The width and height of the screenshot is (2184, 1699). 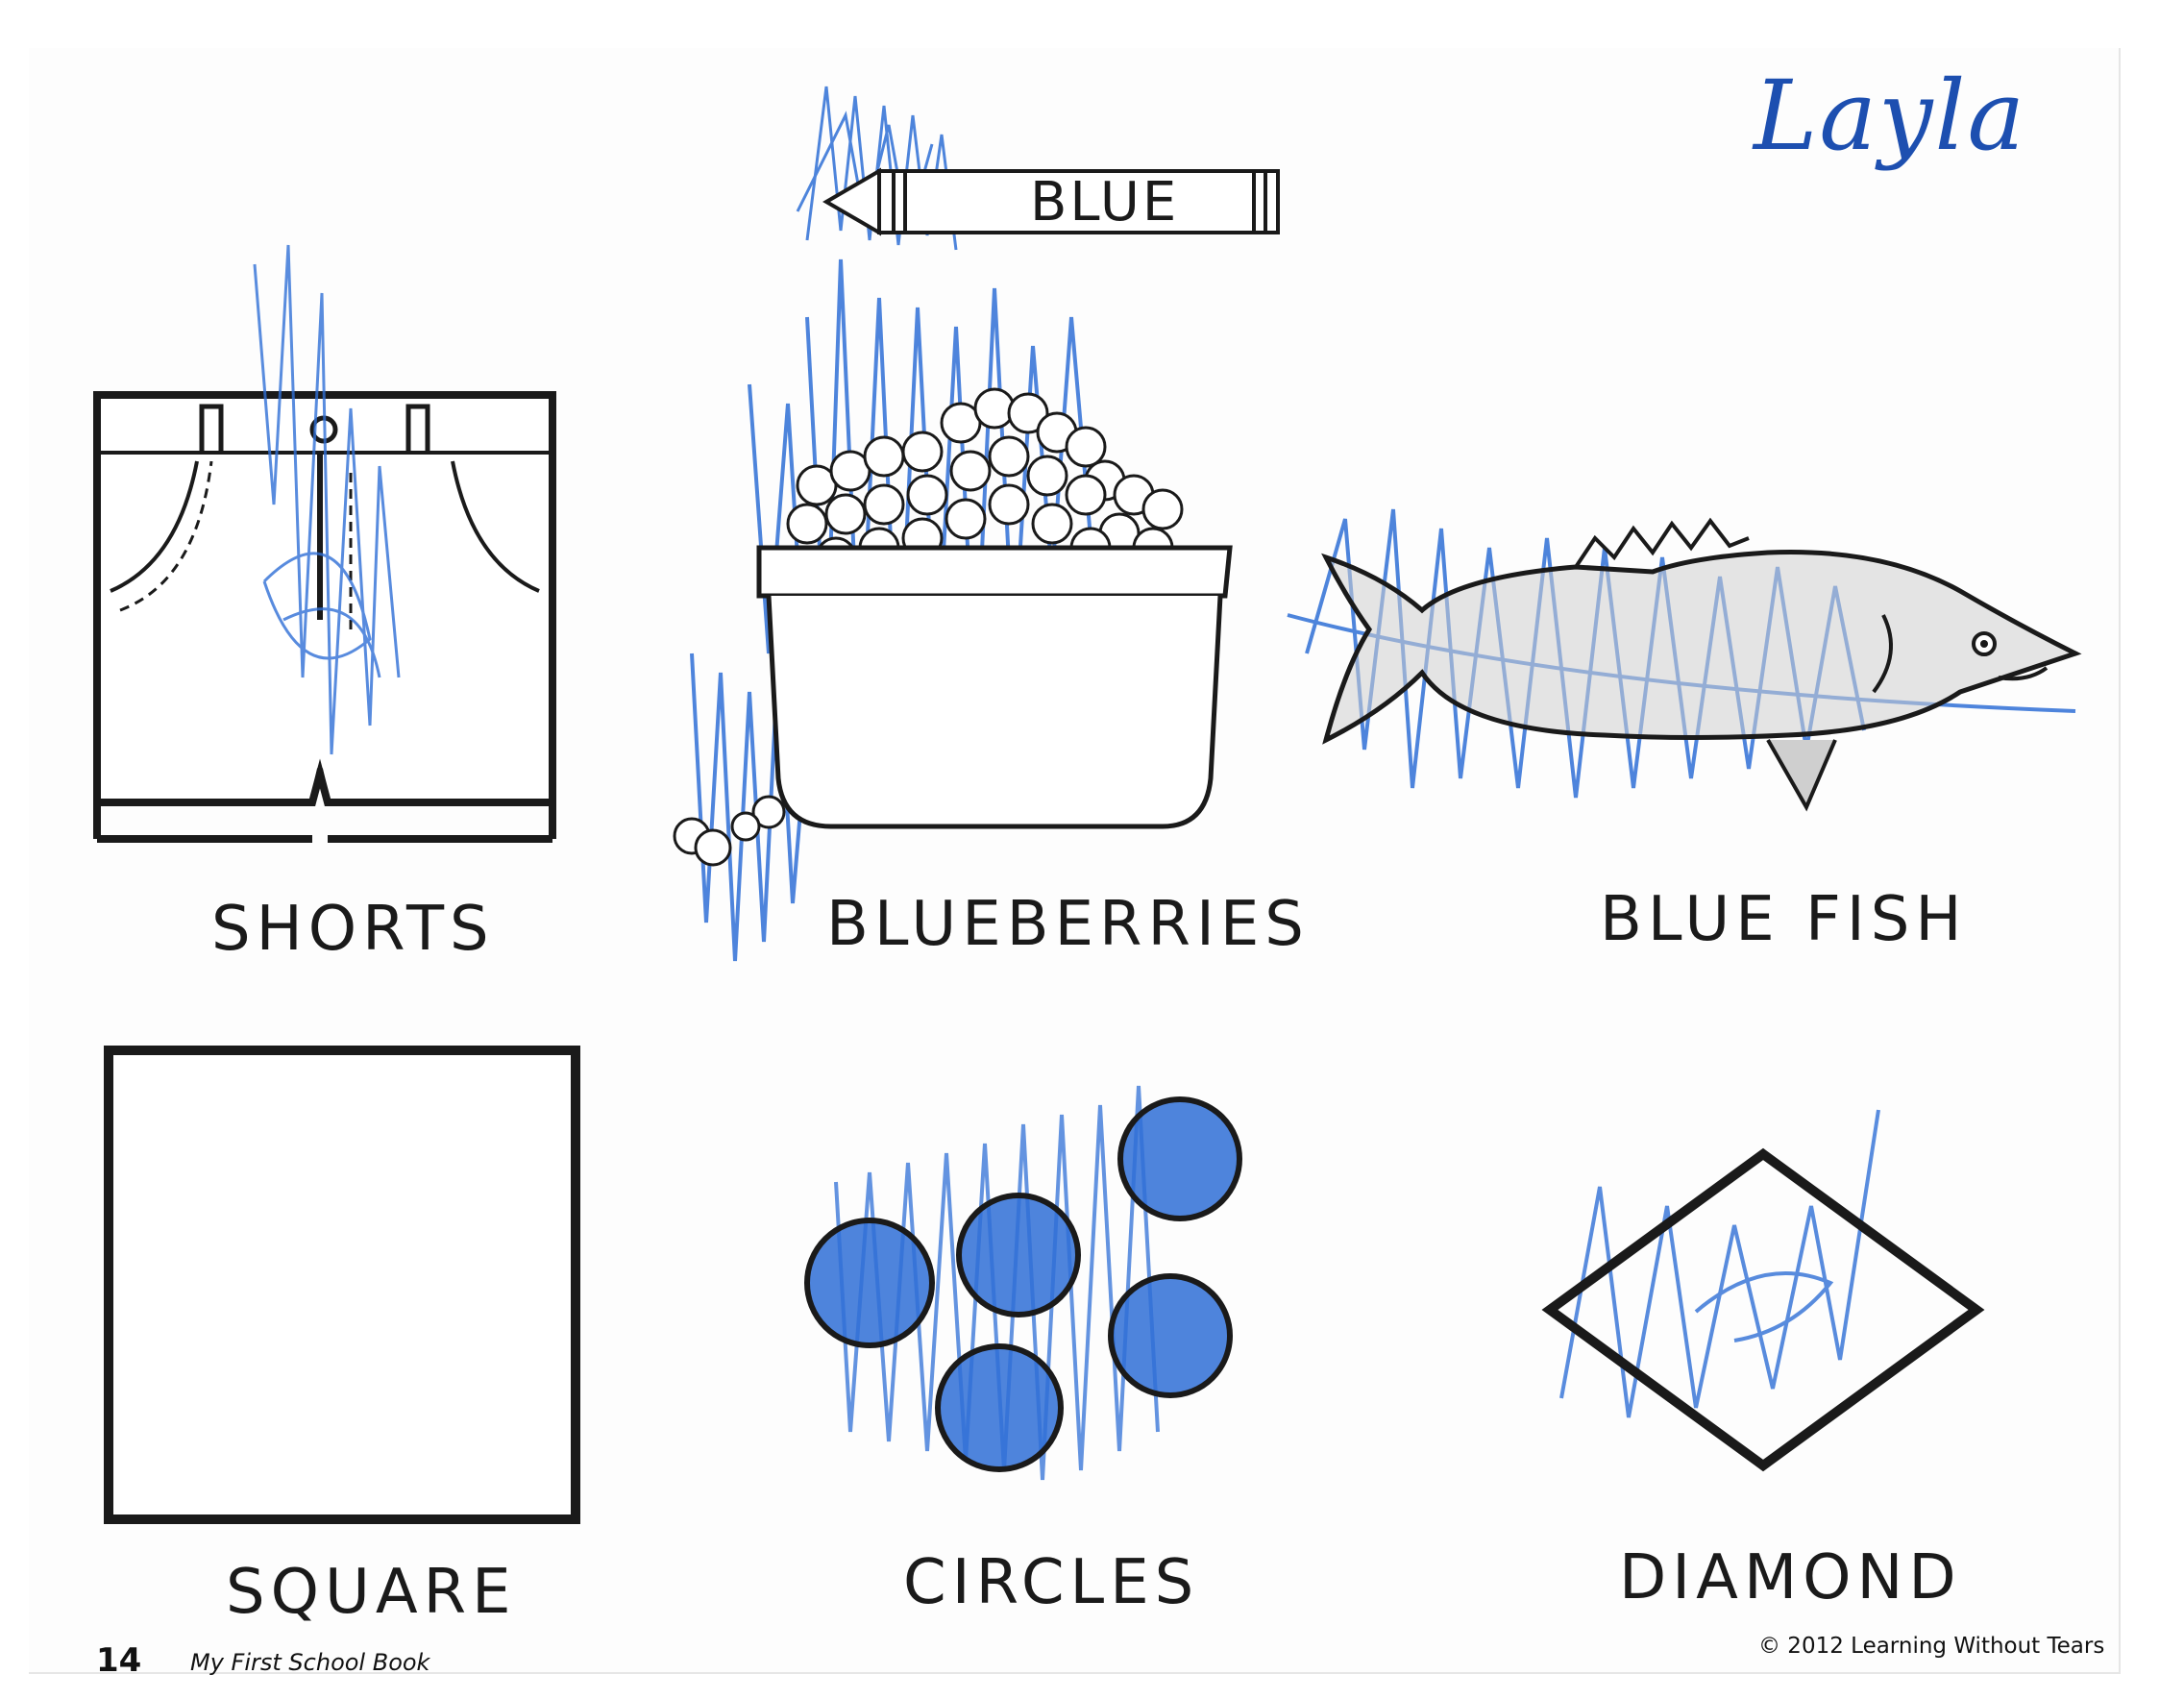 I want to click on crayon-icon, so click(x=1038, y=168).